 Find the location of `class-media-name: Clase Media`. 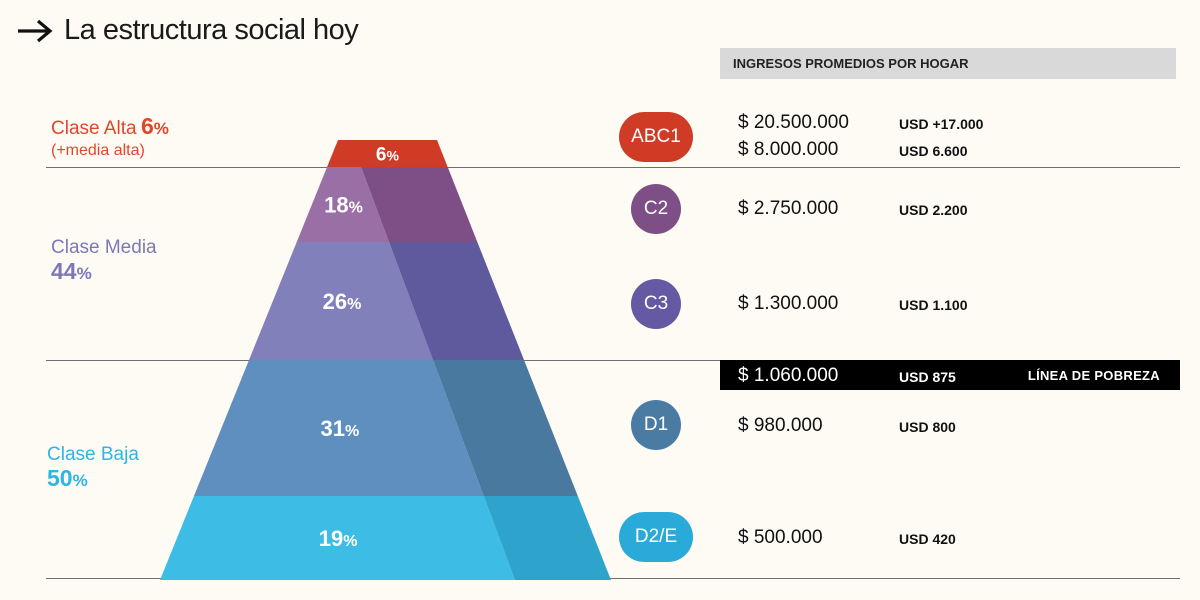

class-media-name: Clase Media is located at coordinates (104, 247).